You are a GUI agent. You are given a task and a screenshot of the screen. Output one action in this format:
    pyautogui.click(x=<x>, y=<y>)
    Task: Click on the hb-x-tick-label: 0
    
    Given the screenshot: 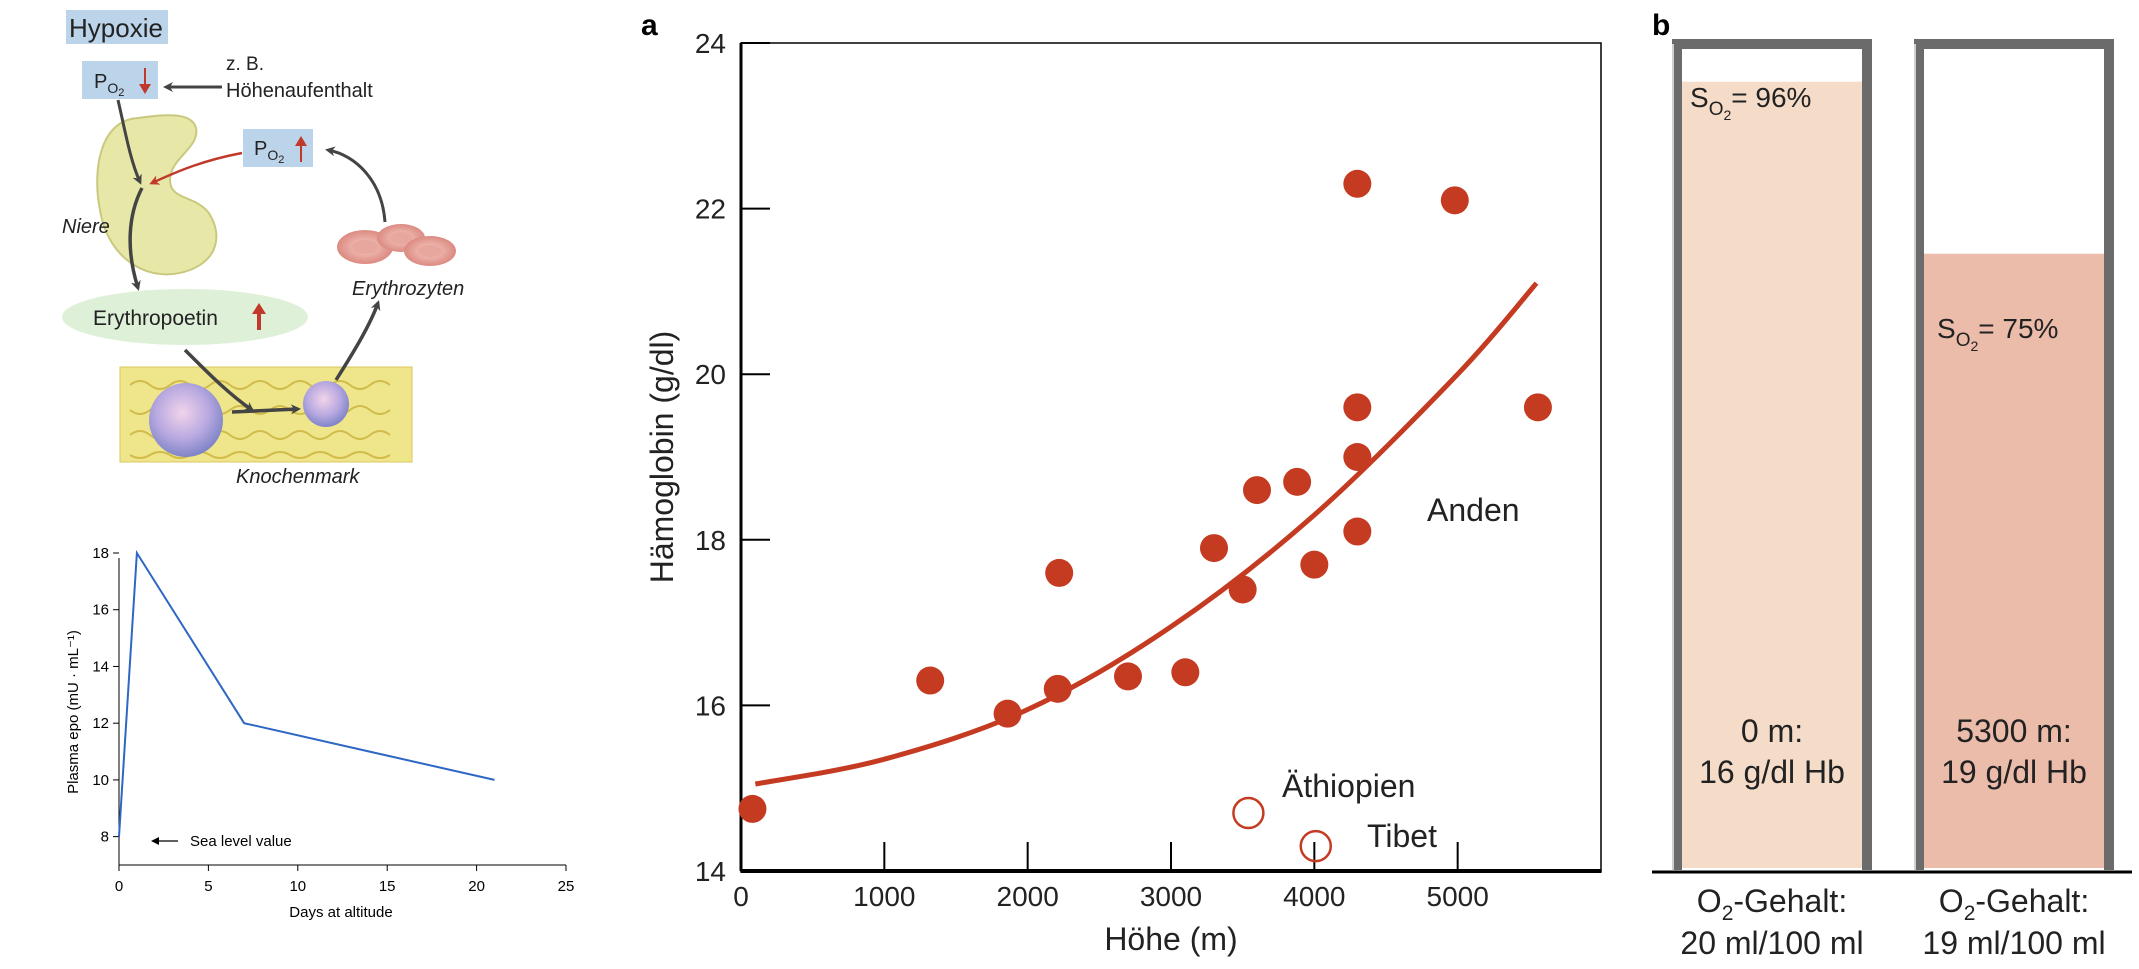 What is the action you would take?
    pyautogui.click(x=741, y=896)
    